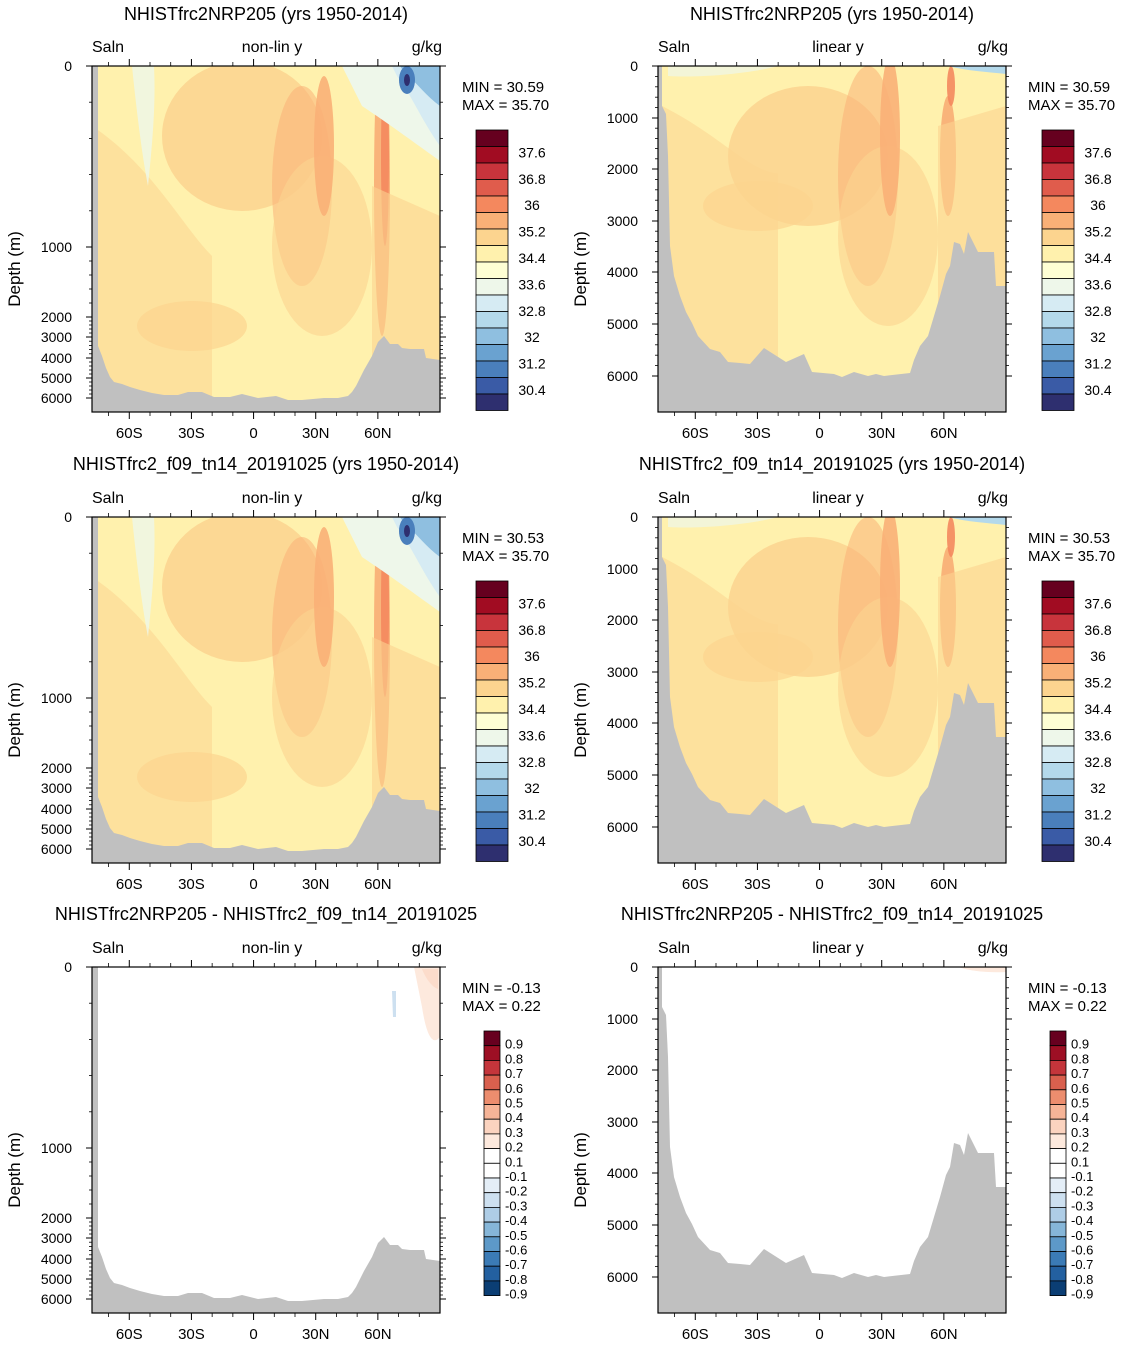  Describe the element at coordinates (531, 284) in the screenshot. I see `colorbar-label: 33.6` at that location.